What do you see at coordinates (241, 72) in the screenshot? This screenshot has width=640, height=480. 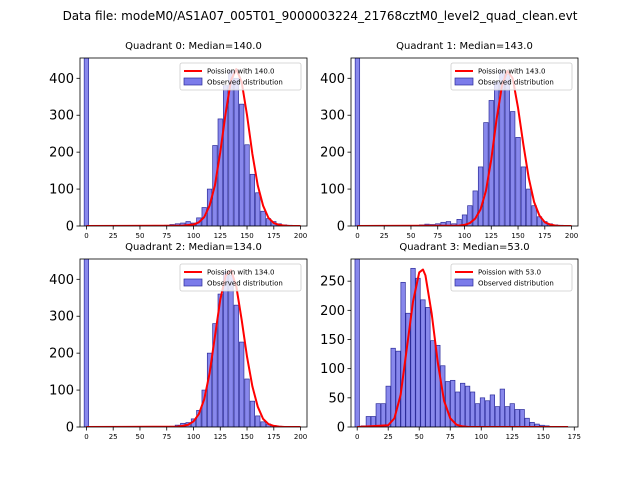 I see `legend-line-label: Poission with 140.0` at bounding box center [241, 72].